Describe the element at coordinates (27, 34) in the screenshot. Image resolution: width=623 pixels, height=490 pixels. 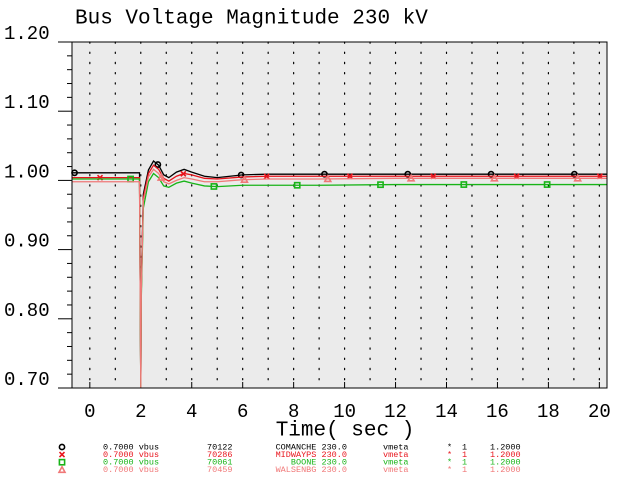
I see `y-tick-label: 1.20` at that location.